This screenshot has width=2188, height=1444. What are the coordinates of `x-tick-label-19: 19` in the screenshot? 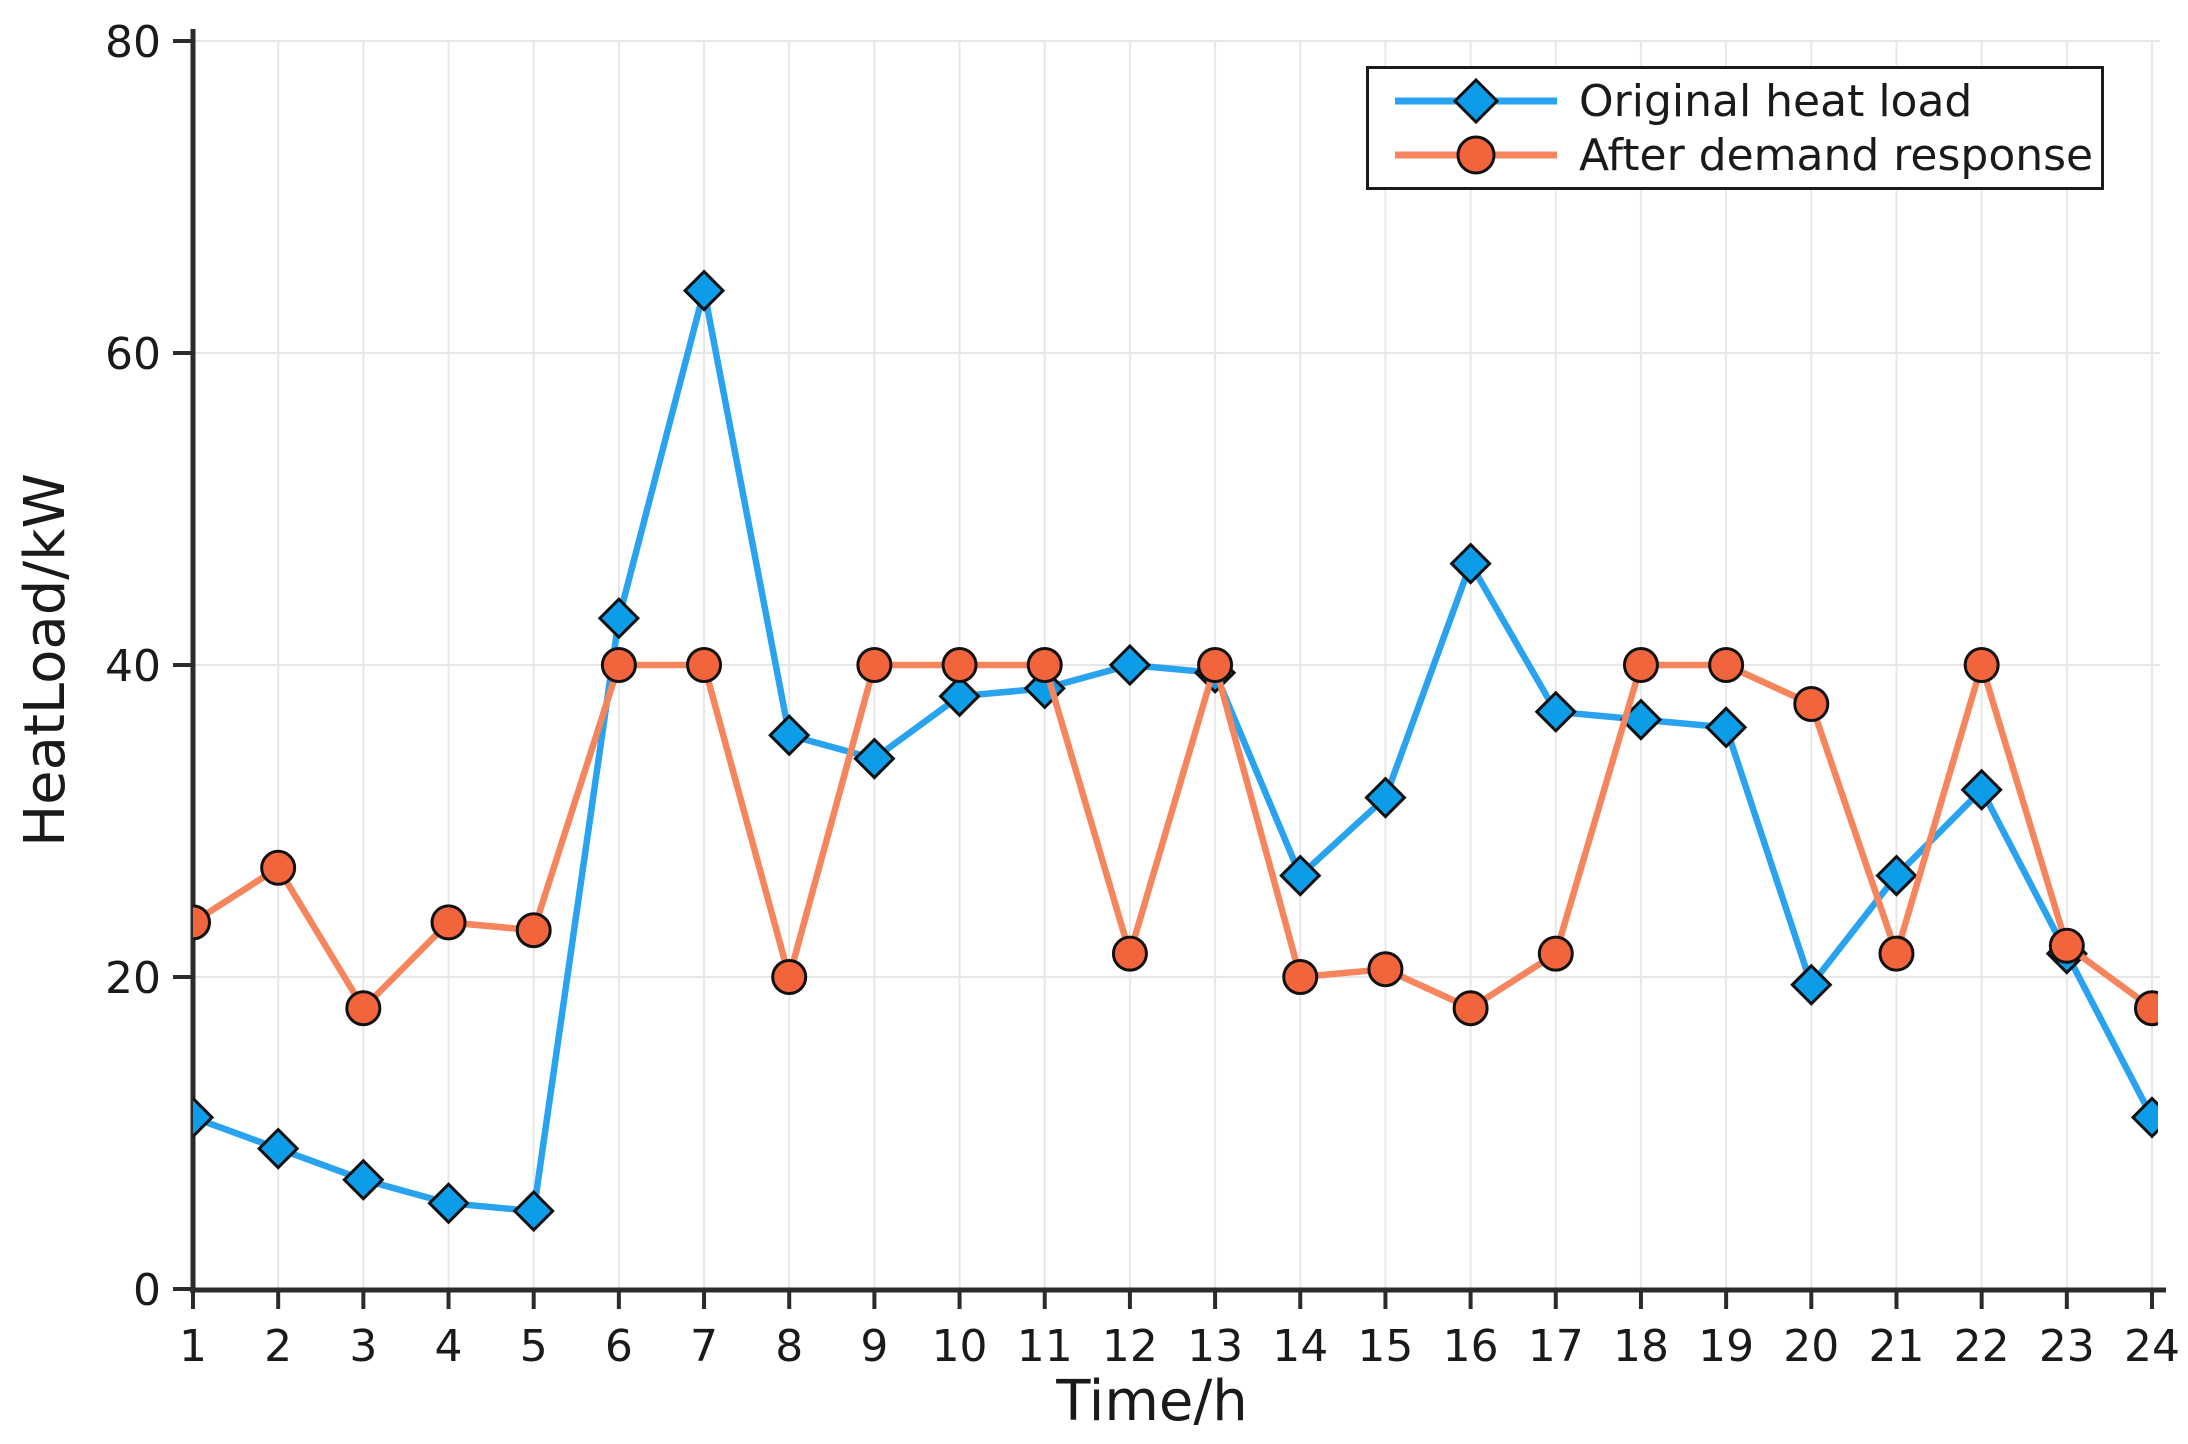 It's located at (1726, 1346).